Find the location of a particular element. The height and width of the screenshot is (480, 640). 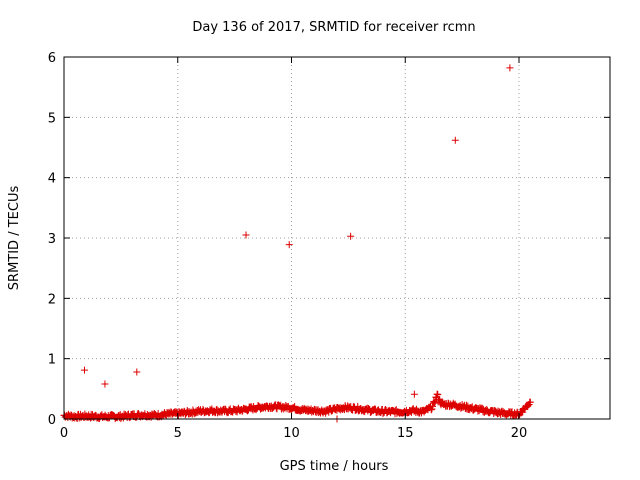

x-tick-label: 10 is located at coordinates (291, 433).